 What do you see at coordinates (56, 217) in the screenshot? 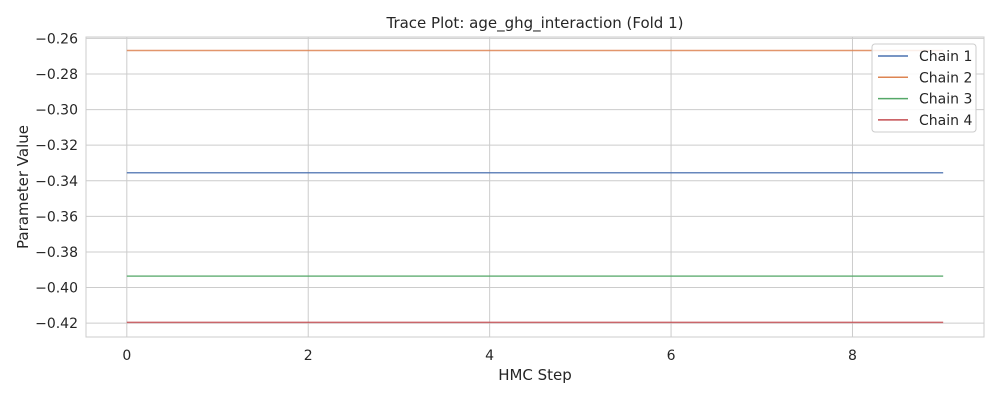
I see `y-tick-label: −0.36` at bounding box center [56, 217].